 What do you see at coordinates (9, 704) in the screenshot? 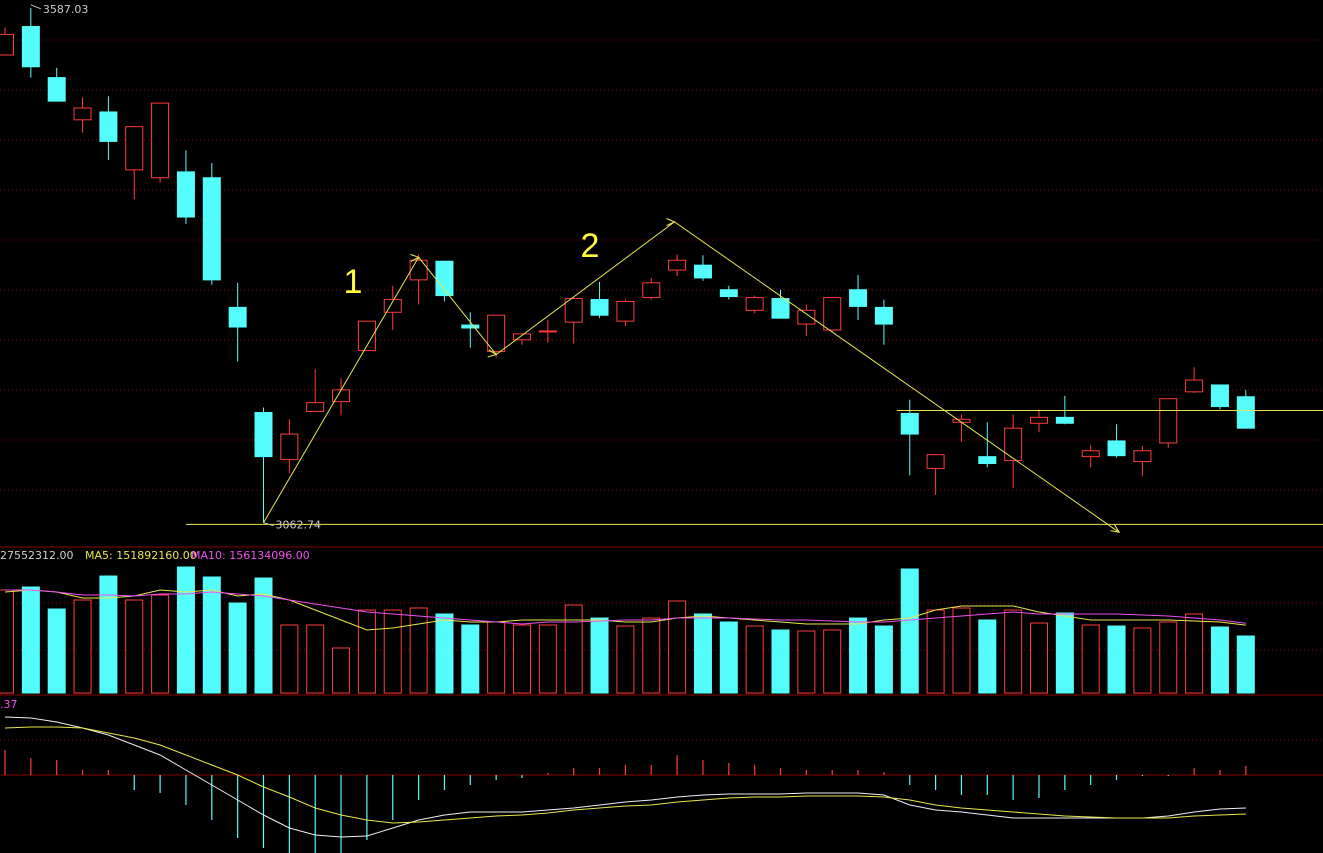
I see `macd-legend: .37` at bounding box center [9, 704].